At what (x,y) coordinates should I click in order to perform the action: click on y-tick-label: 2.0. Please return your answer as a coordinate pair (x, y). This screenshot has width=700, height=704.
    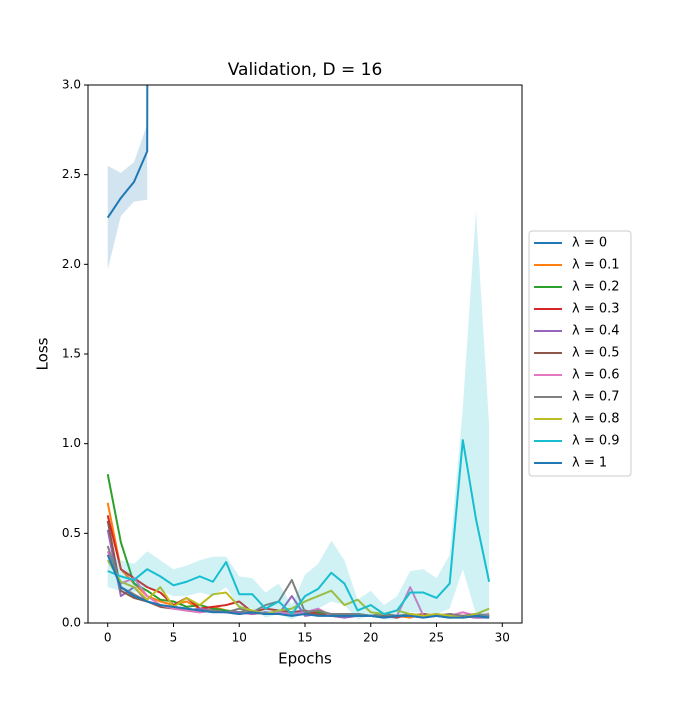
    Looking at the image, I should click on (71, 264).